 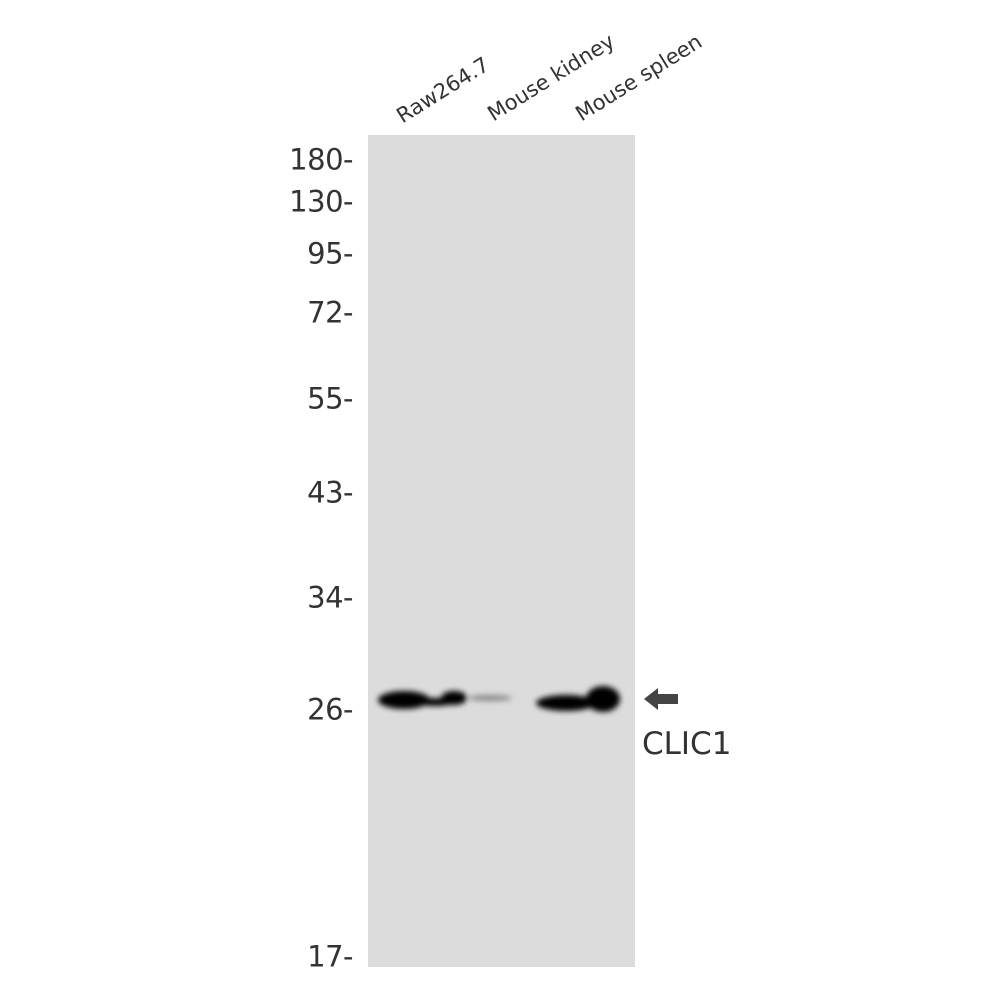 I want to click on marker-180: 180-, so click(x=321, y=159).